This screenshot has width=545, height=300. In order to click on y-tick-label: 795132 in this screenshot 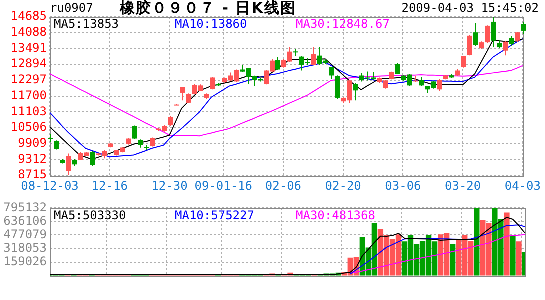, I will do `click(25, 207)`.